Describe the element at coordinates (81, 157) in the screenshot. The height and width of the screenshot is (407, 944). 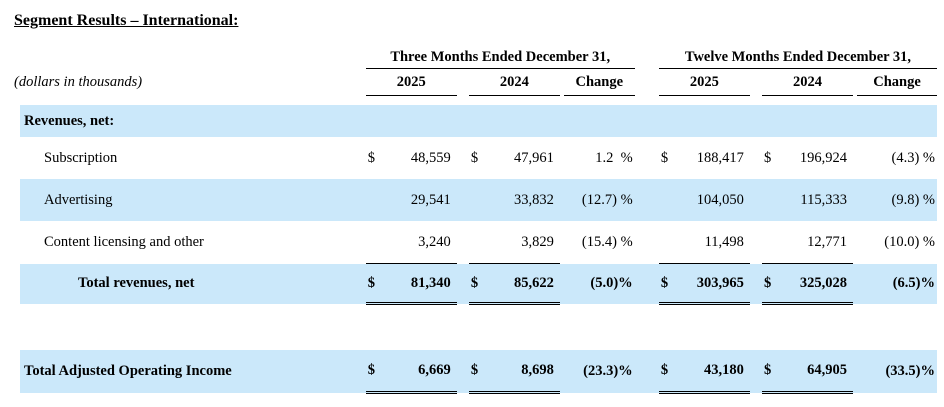
I see `row-label: Subscription` at that location.